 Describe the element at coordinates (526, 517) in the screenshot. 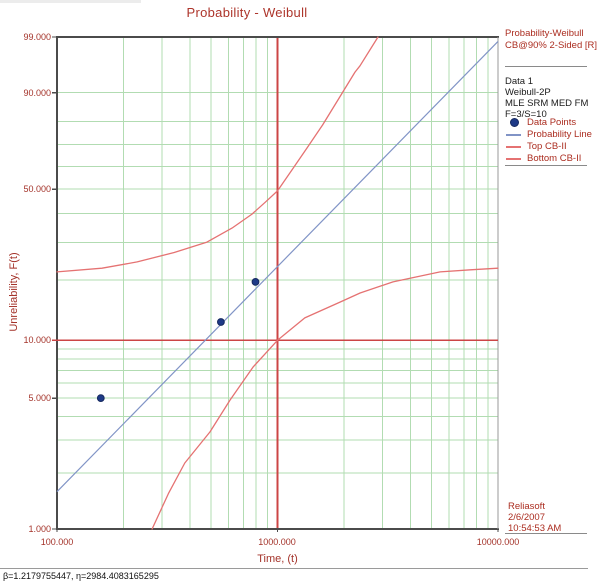

I see `branding-date: 2/6/2007` at that location.